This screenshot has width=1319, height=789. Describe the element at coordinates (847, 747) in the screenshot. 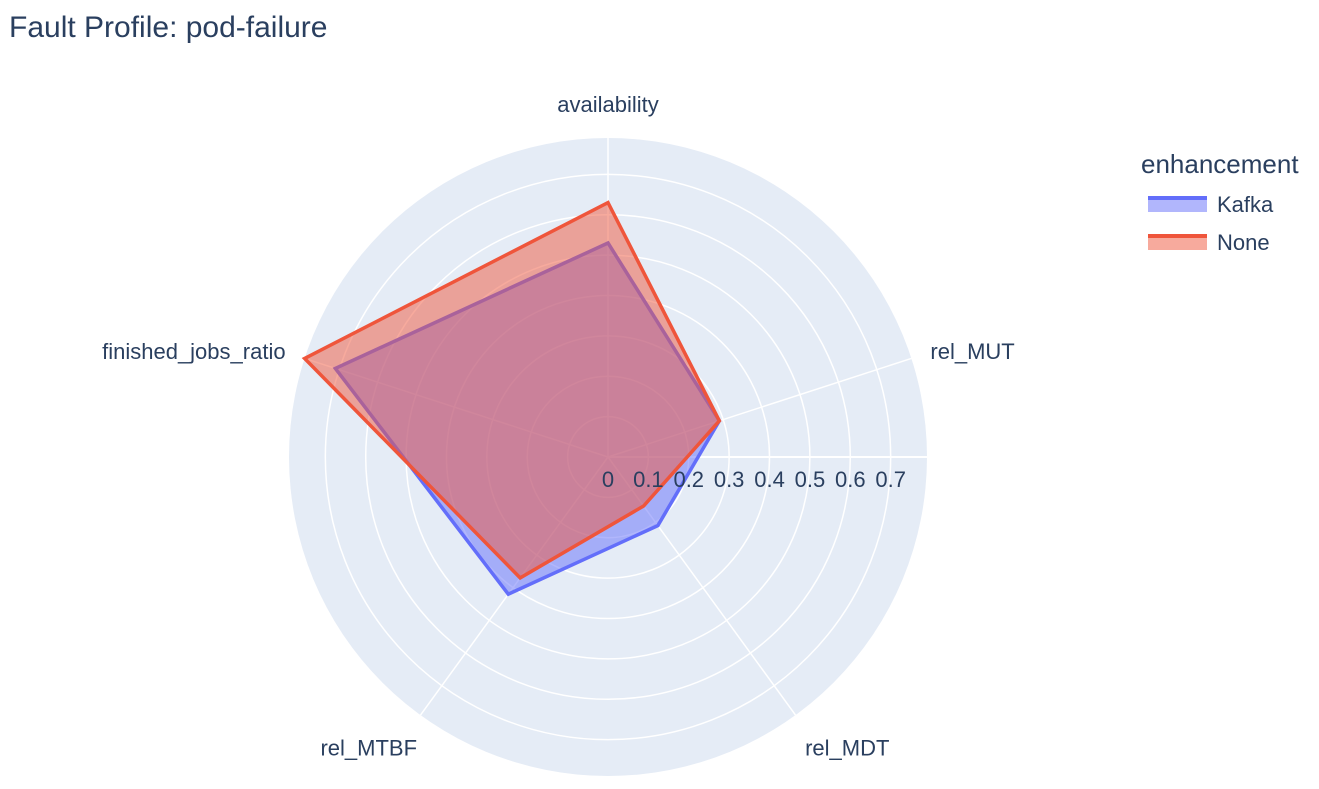

I see `axis-label-rel-mdt: rel_MDT` at that location.